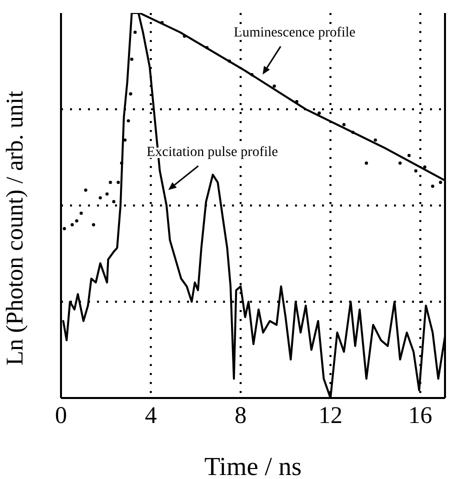  I want to click on x-tick-label: 12, so click(330, 416).